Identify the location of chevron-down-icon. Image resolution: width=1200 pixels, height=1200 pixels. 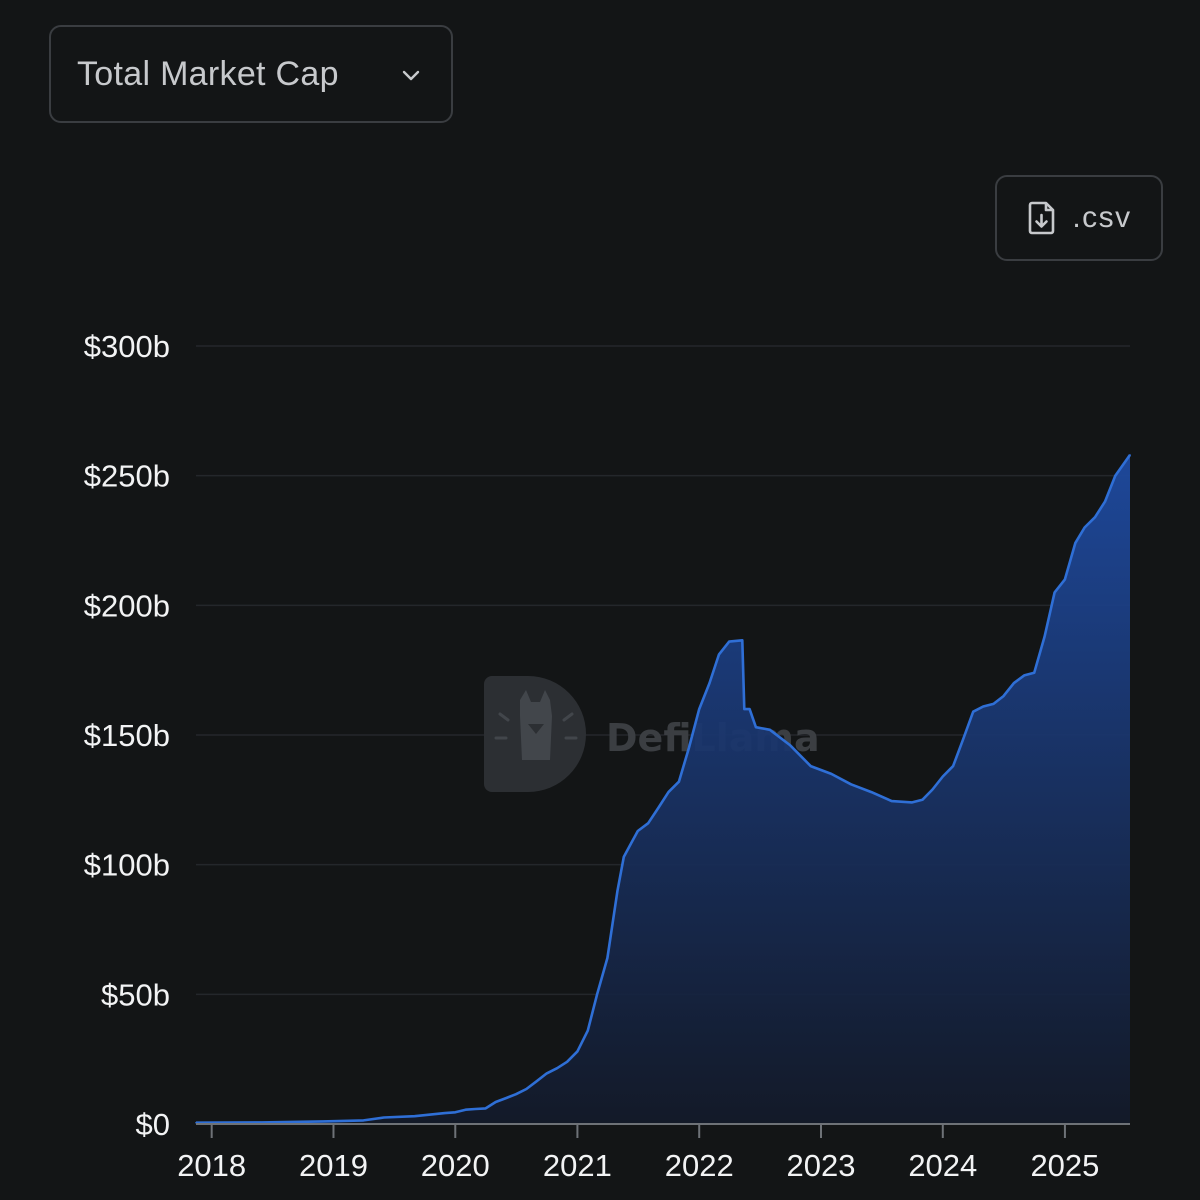
(411, 75).